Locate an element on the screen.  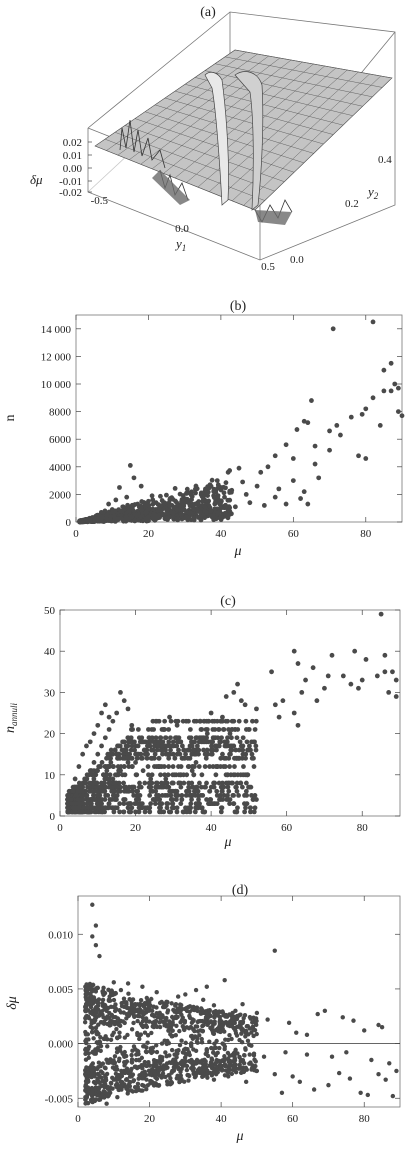
y-tick-label: 12 000 is located at coordinates (56, 357).